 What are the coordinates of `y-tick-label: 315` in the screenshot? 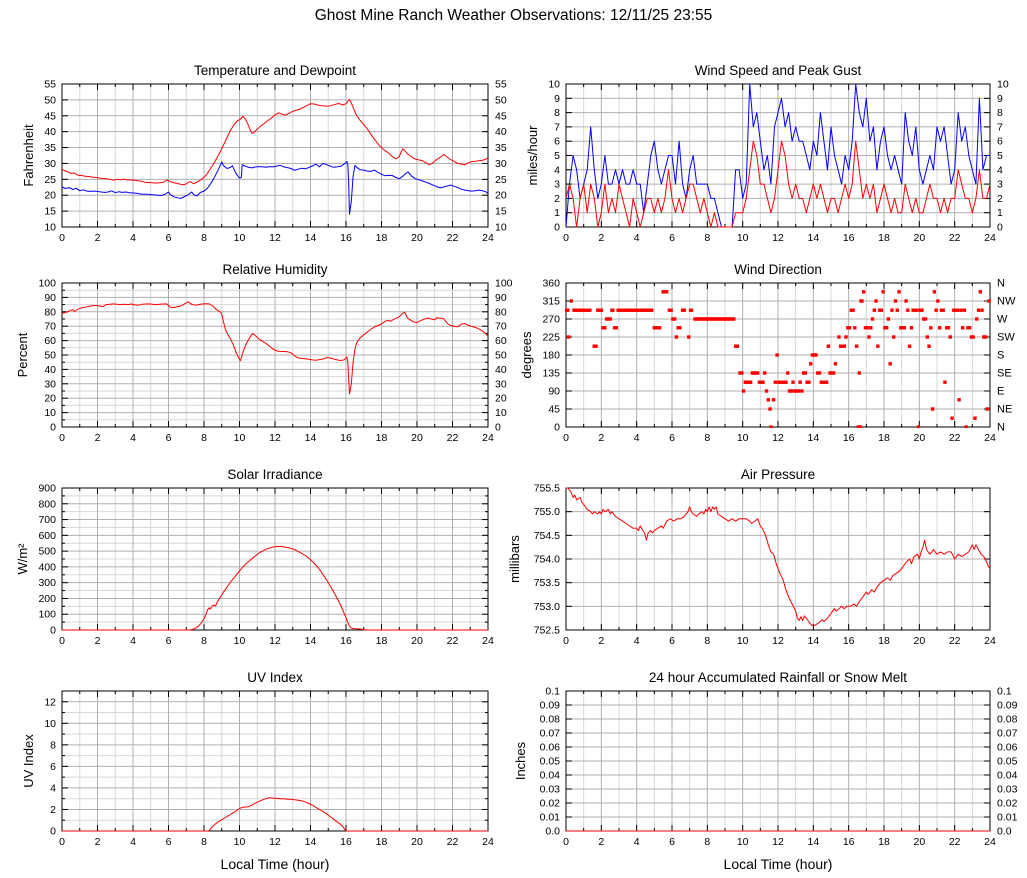 It's located at (551, 302).